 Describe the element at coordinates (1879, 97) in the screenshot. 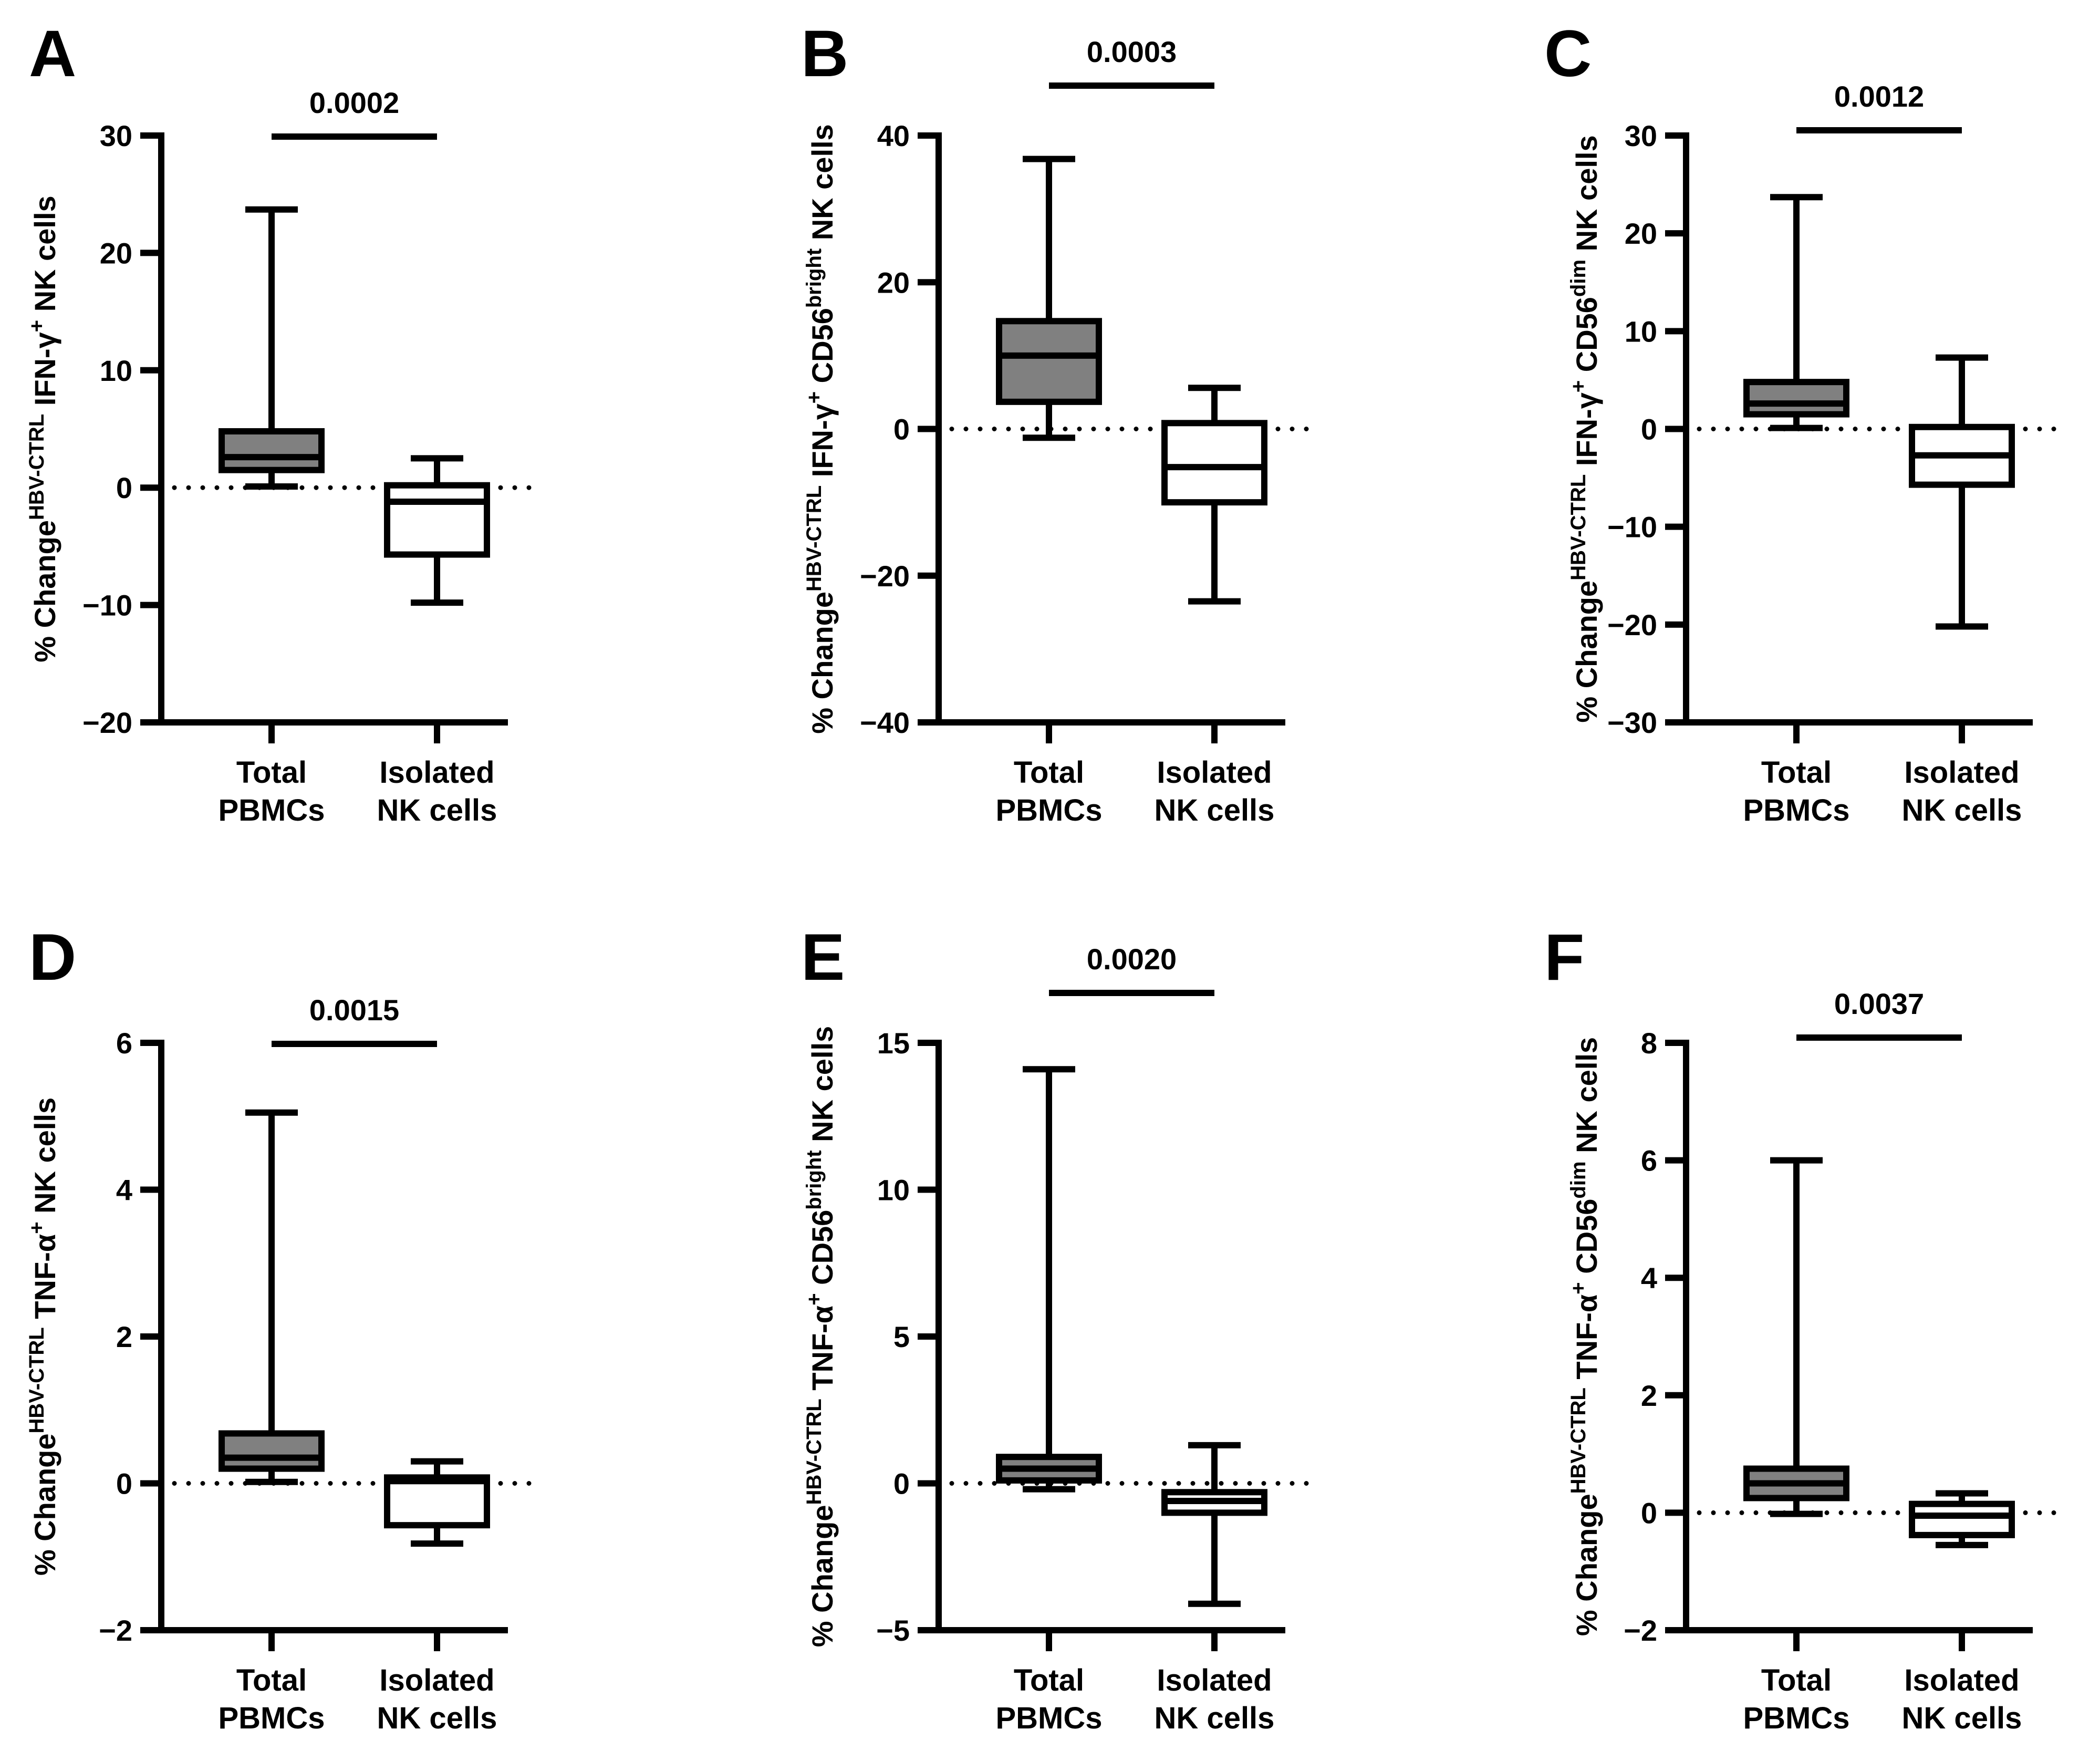

I see `p-value: 0.0012` at that location.